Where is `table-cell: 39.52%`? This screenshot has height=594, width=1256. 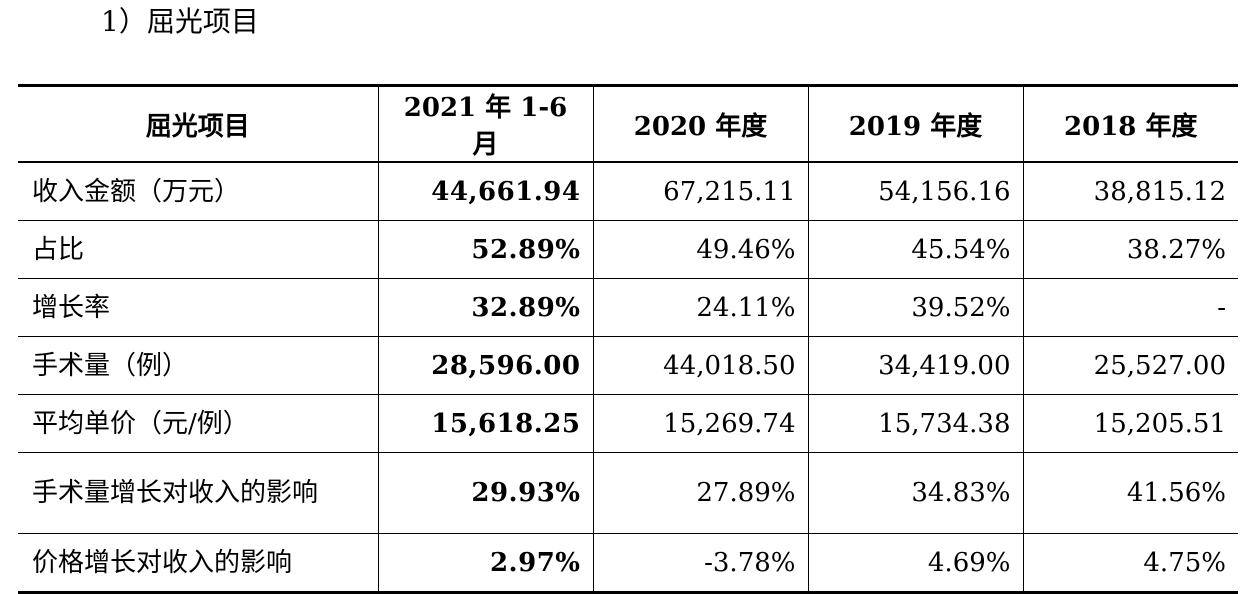
table-cell: 39.52% is located at coordinates (915, 307).